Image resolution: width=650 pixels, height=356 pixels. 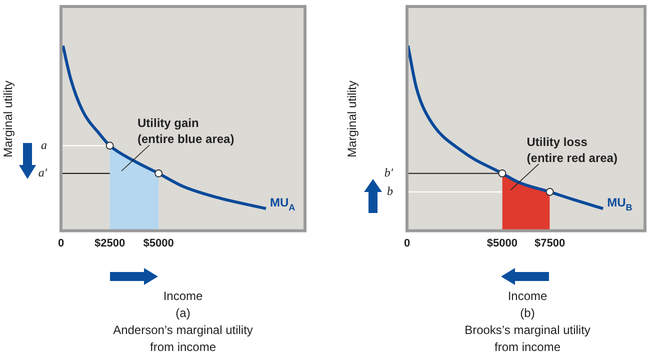 I want to click on ref-line-label: b′, so click(x=389, y=173).